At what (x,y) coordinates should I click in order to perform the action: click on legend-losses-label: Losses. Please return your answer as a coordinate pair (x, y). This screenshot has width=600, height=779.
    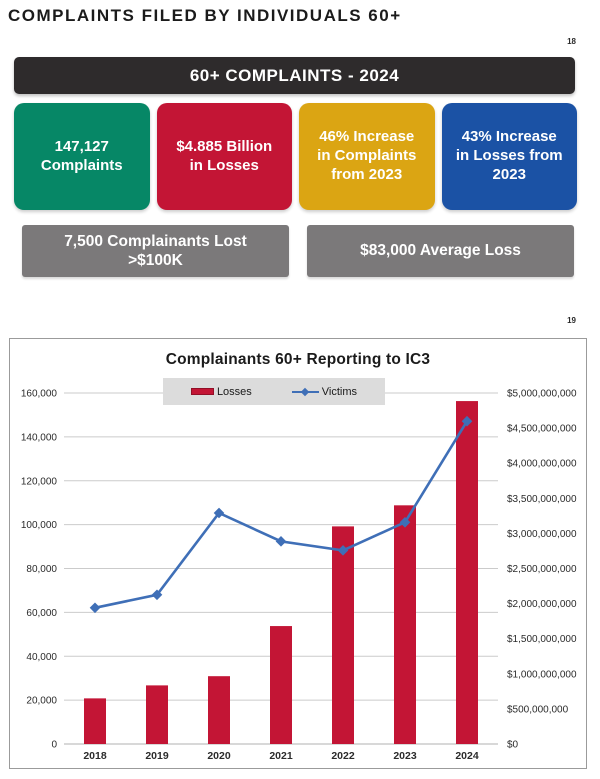
    Looking at the image, I should click on (234, 391).